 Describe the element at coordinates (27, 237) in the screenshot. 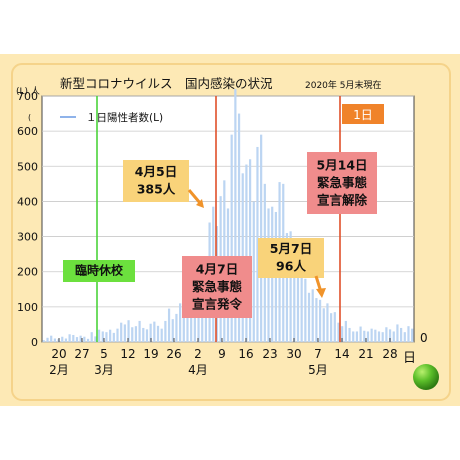

I see `y-tick-label: 300` at that location.